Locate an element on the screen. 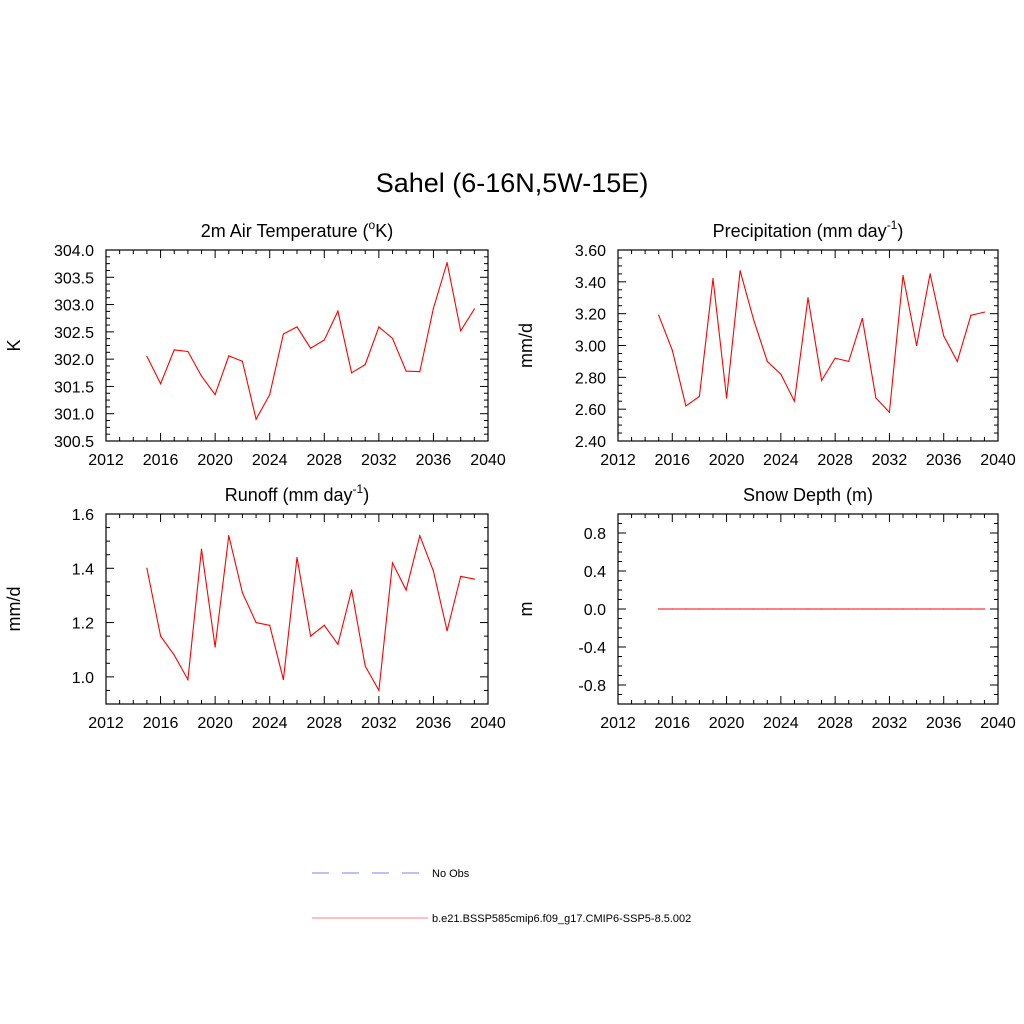 The width and height of the screenshot is (1024, 1024). y-tick-label: 1.0 is located at coordinates (83, 678).